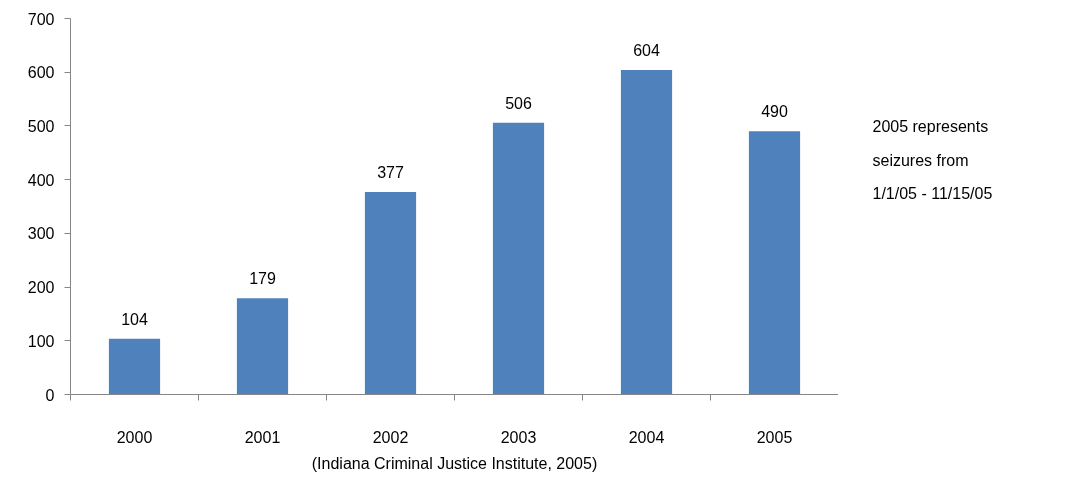 This screenshot has width=1071, height=494. What do you see at coordinates (41, 288) in the screenshot?
I see `y-tick-label: 200` at bounding box center [41, 288].